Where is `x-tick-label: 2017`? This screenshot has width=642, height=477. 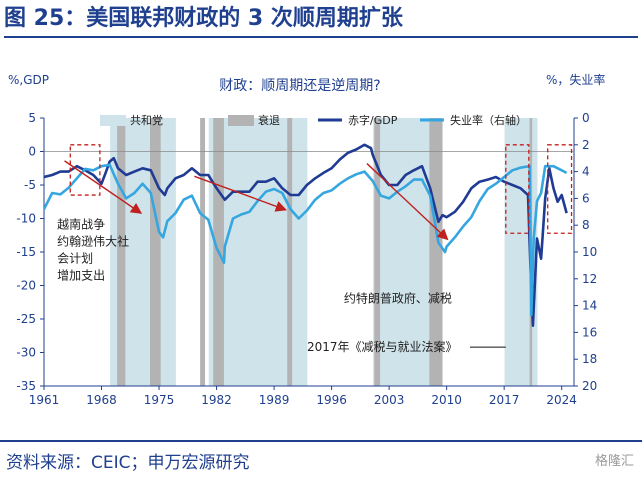
x-tick-label: 2017 is located at coordinates (504, 400).